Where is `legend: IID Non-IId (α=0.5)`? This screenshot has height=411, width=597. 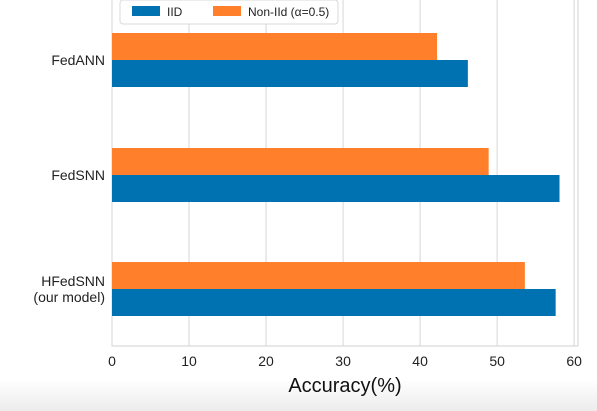 legend: IID Non-IId (α=0.5) is located at coordinates (229, 12).